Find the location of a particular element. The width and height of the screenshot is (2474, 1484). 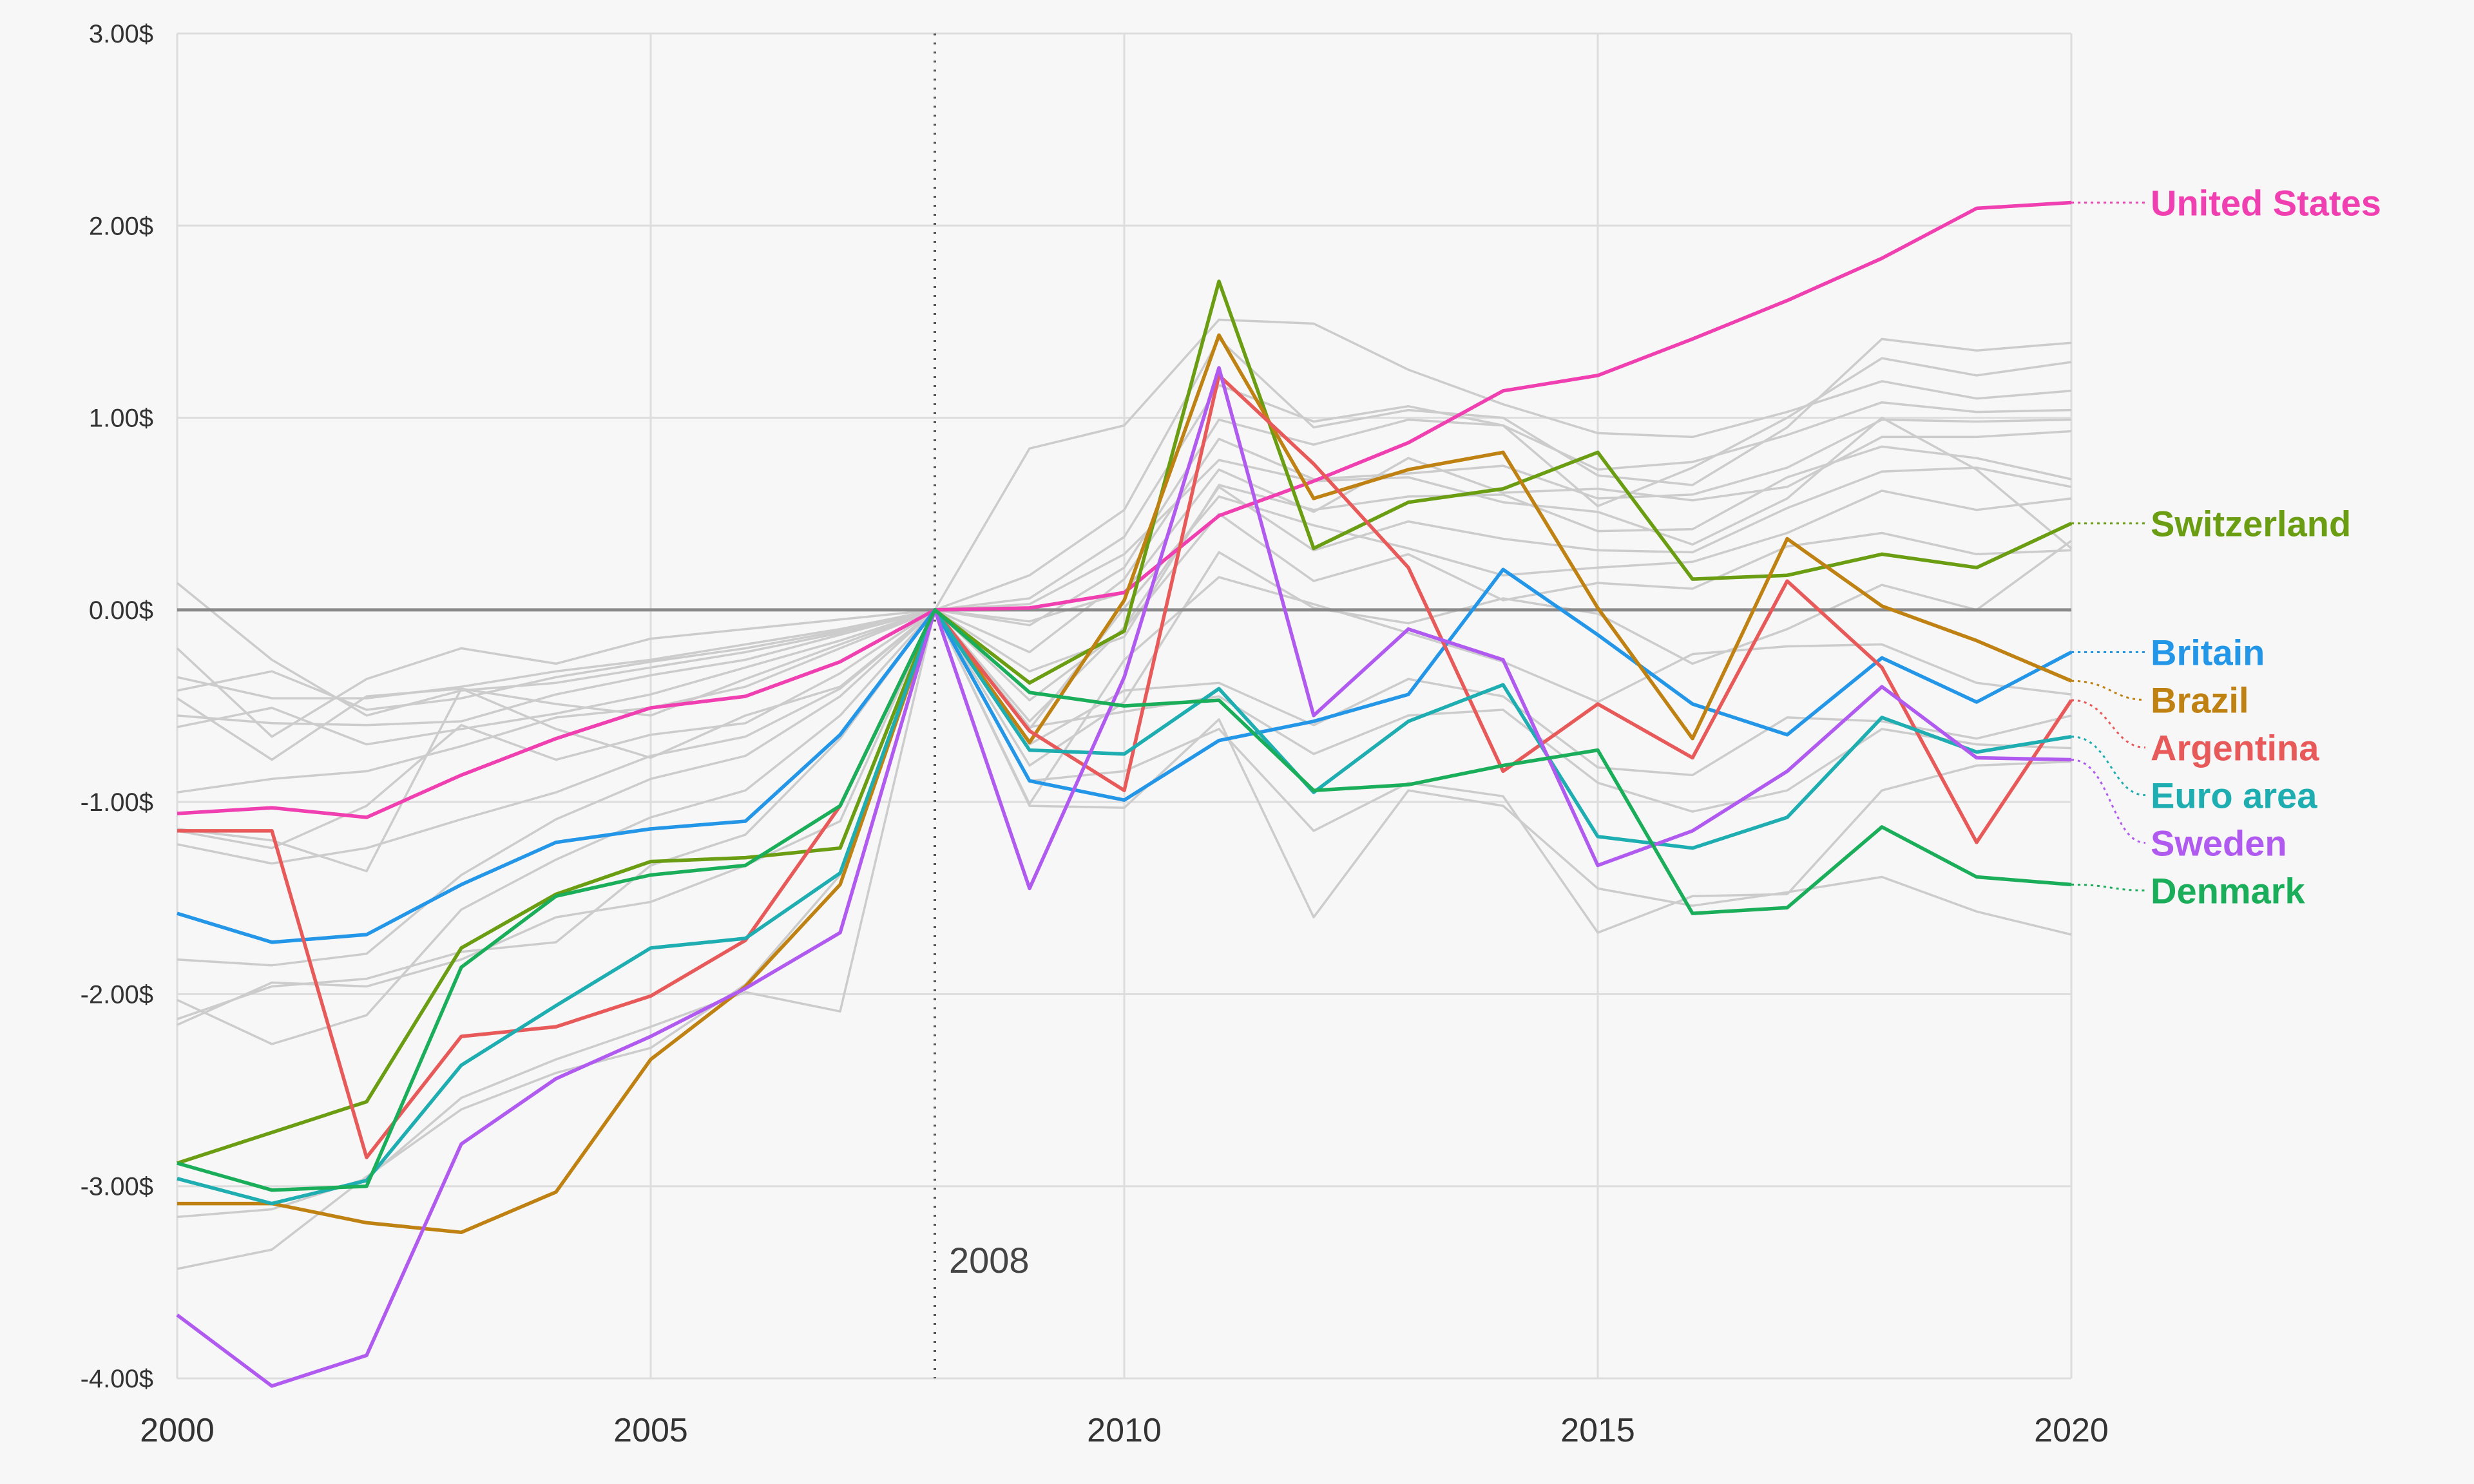

x-tick-label: 2015 is located at coordinates (1597, 1430).